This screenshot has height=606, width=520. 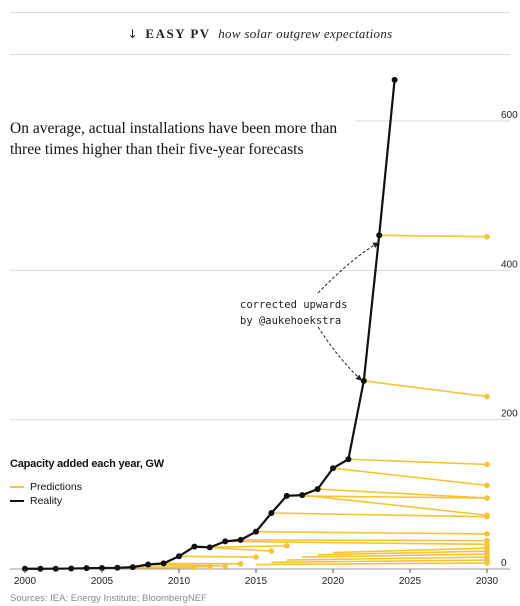 What do you see at coordinates (87, 501) in the screenshot?
I see `legend-item-reality: Reality` at bounding box center [87, 501].